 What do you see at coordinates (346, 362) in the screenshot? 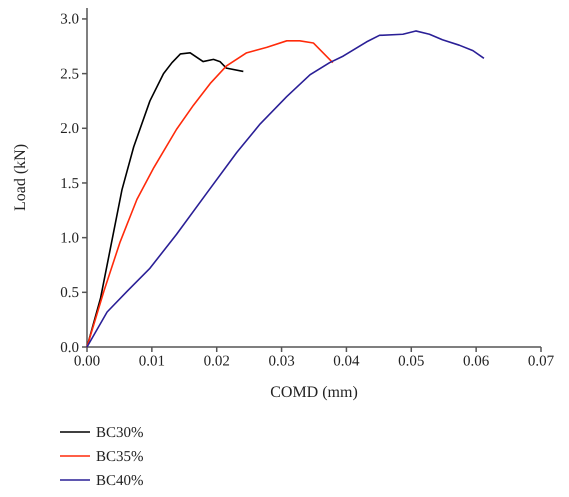
I see `x-tick-label: 0.04` at bounding box center [346, 362].